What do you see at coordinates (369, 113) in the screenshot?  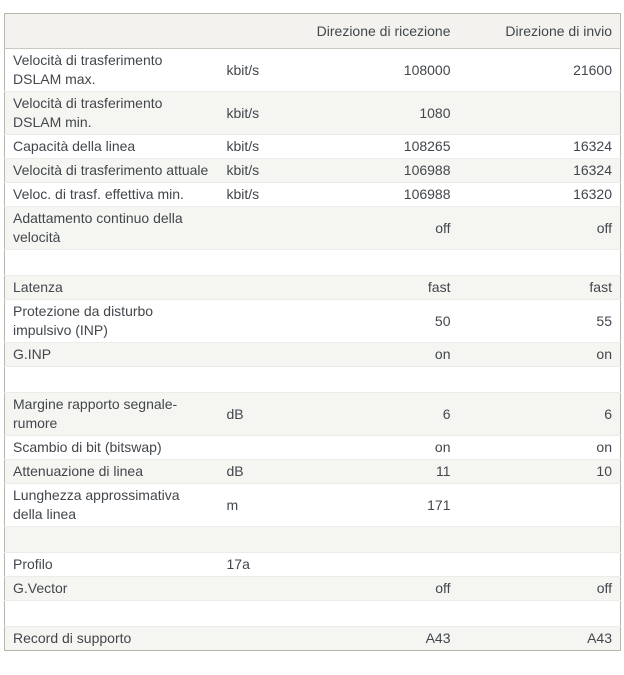 I see `cell-rx: 1080` at bounding box center [369, 113].